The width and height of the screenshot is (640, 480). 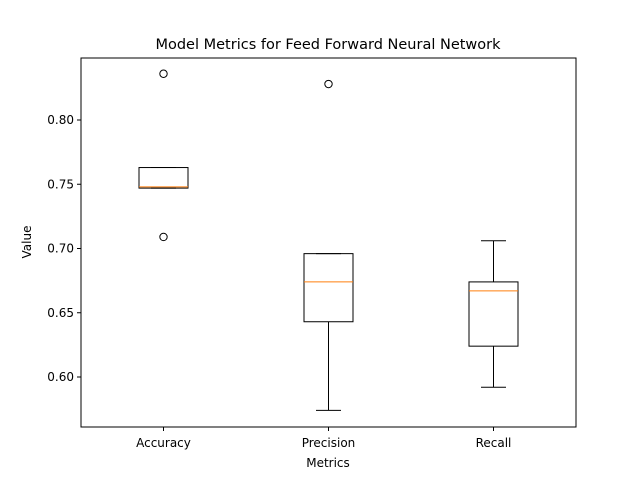 I want to click on x-tick-label: Accuracy, so click(x=163, y=443).